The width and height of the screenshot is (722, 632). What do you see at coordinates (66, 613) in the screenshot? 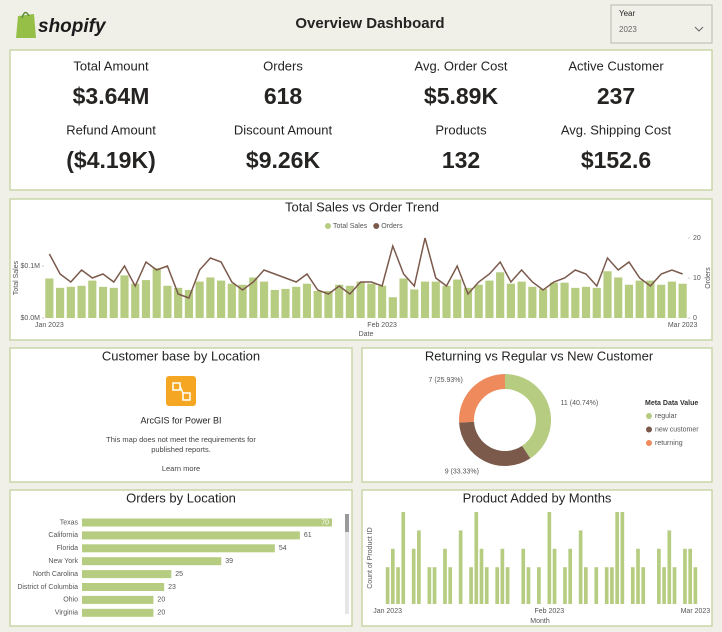
I see `y-tick-label: Virginia` at bounding box center [66, 613].